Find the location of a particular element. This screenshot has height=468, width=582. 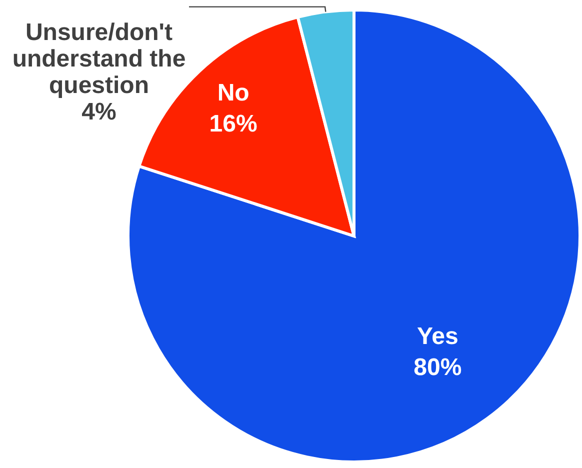

data-label: 16% is located at coordinates (233, 124).